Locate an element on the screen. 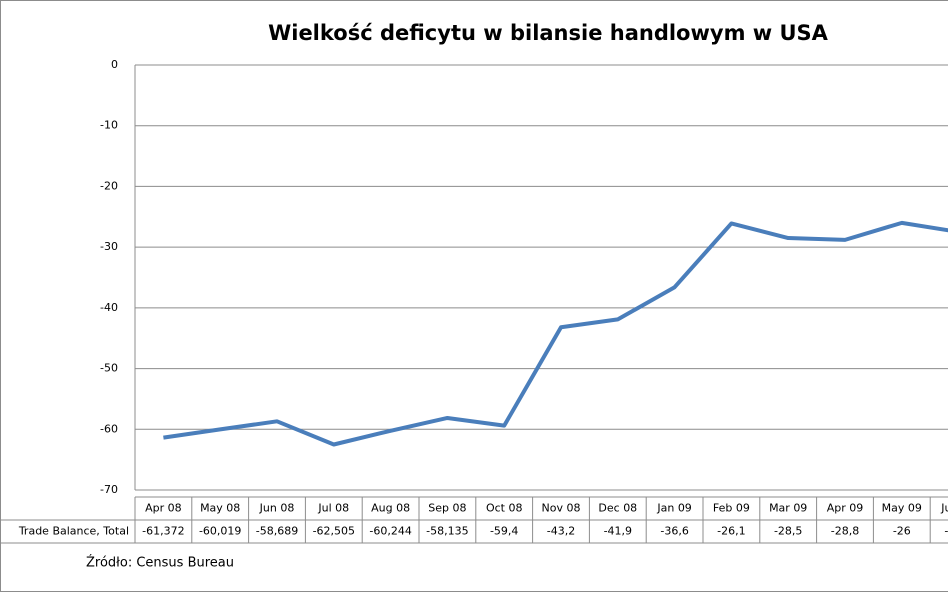 This screenshot has height=593, width=948. data-label: -61,372 is located at coordinates (163, 531).